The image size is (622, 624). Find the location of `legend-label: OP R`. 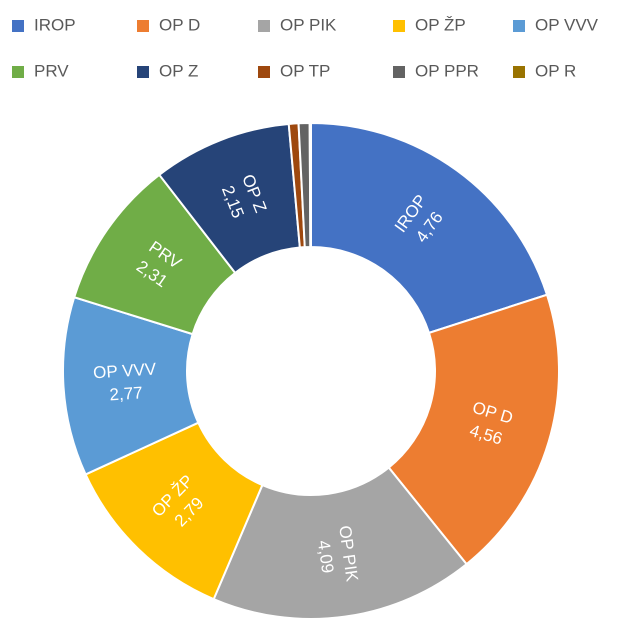

legend-label: OP R is located at coordinates (555, 70).